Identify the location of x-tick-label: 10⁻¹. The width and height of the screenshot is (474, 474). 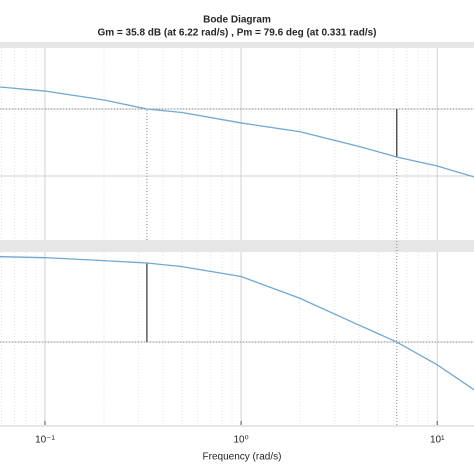
(45, 440).